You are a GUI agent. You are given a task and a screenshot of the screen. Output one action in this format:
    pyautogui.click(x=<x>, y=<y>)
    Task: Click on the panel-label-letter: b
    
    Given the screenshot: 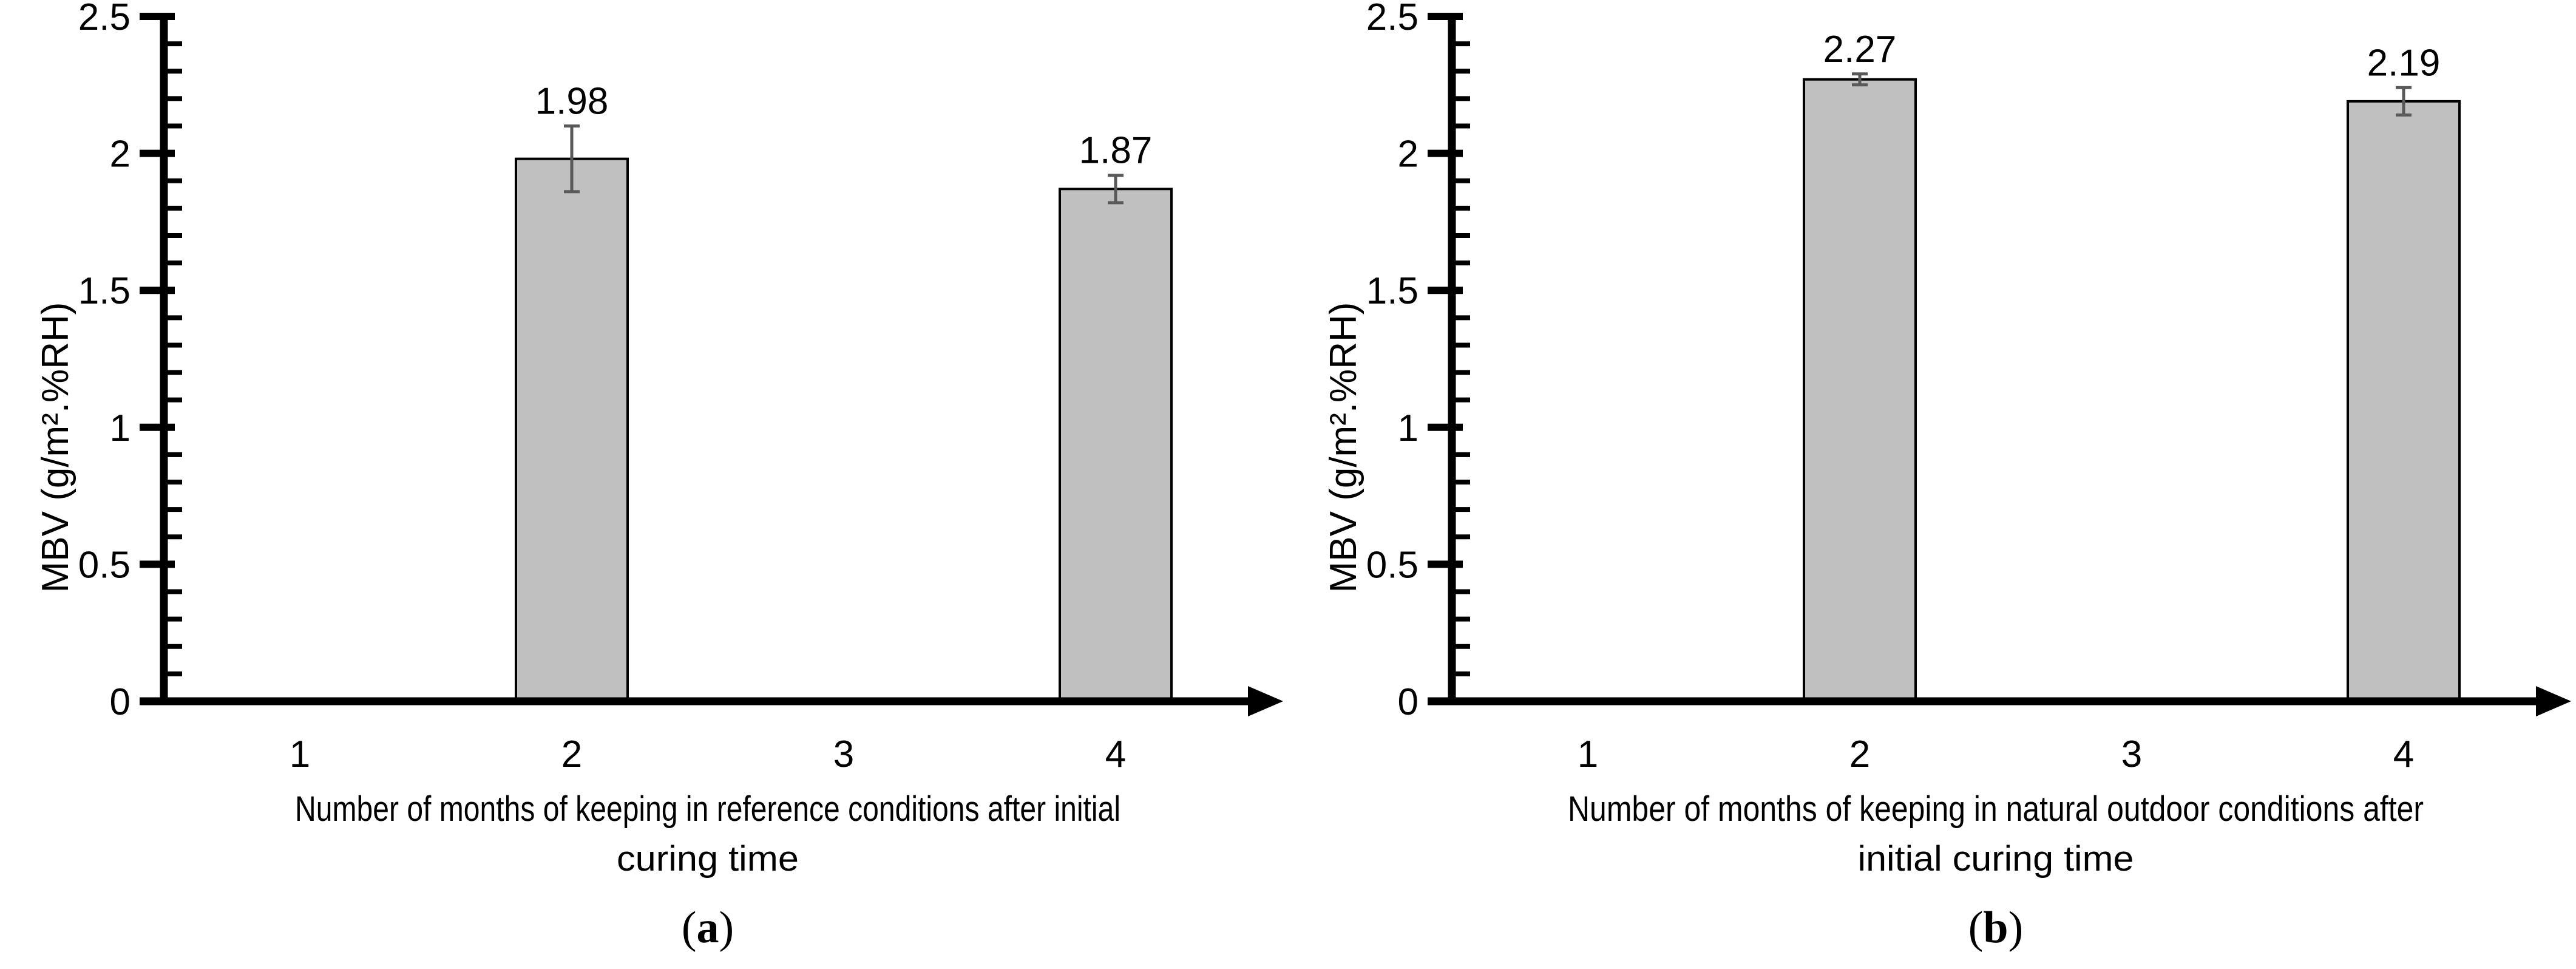 What is the action you would take?
    pyautogui.click(x=1995, y=928)
    